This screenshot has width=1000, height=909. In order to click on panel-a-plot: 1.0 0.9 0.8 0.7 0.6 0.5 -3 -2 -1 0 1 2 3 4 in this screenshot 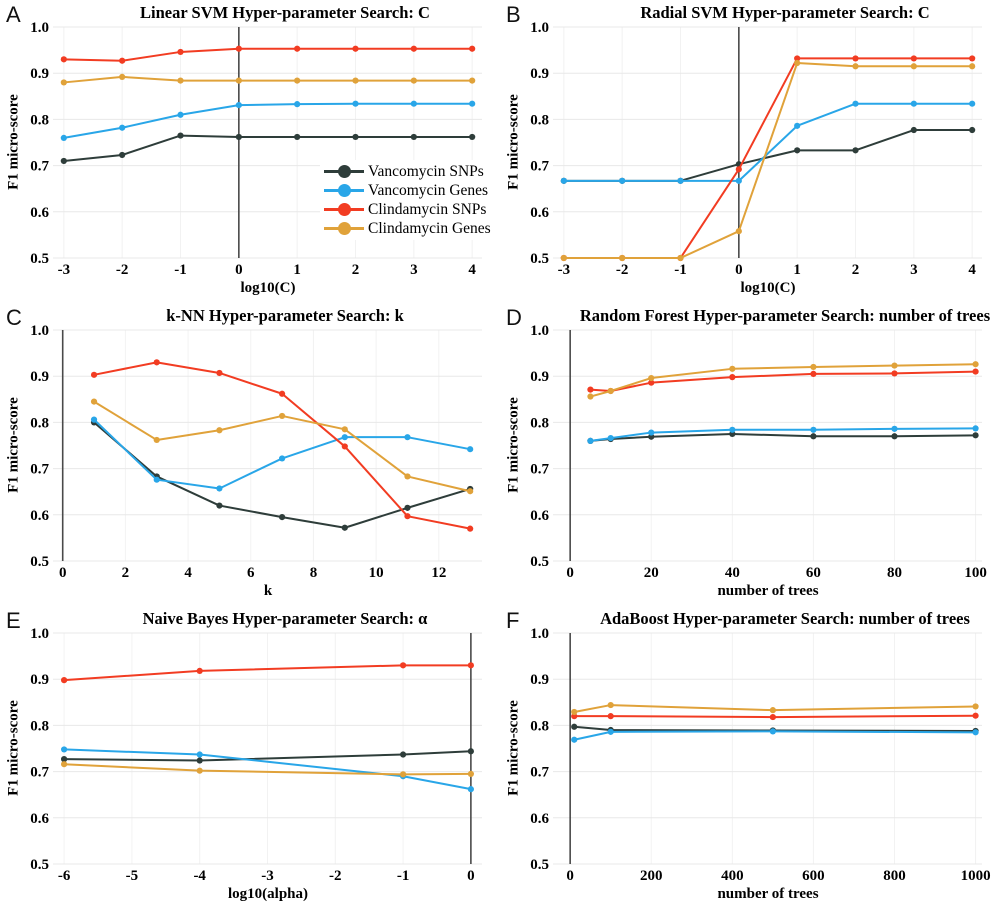, I will do `click(256, 149)`.